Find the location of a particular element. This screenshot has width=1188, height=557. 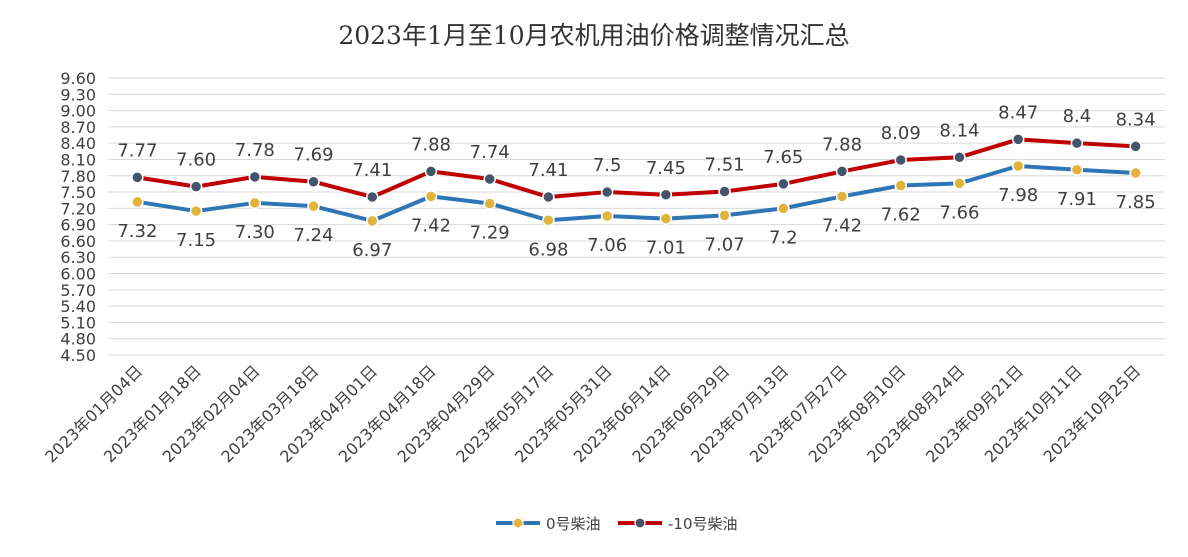

data-label: 7.65 is located at coordinates (783, 157).